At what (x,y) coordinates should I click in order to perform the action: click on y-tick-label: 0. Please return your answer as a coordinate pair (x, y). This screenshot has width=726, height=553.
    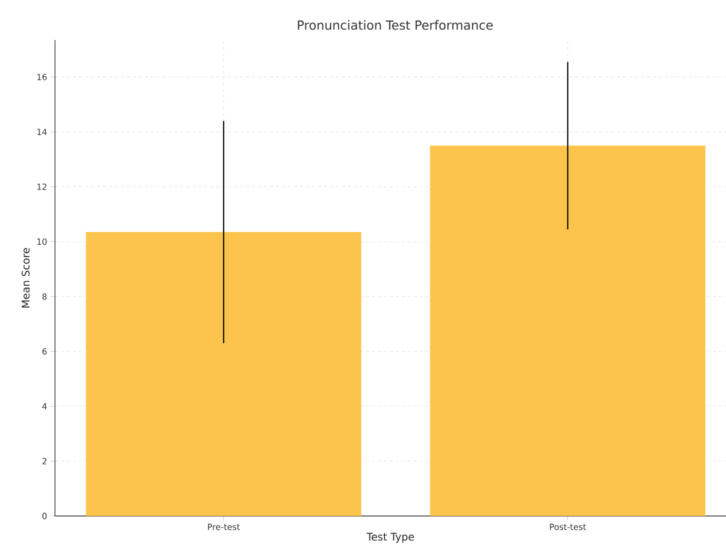
    Looking at the image, I should click on (44, 516).